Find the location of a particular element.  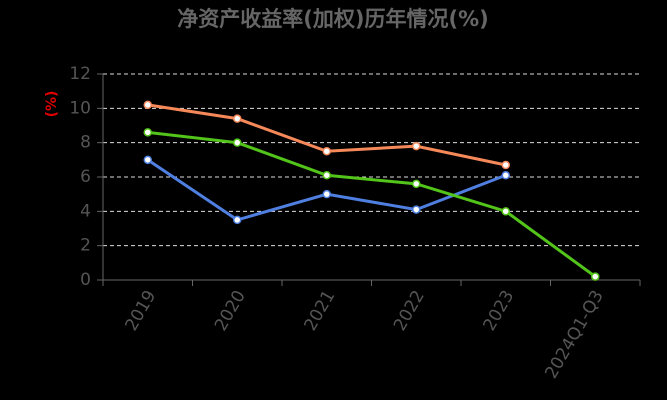

y-tick-label: 6 is located at coordinates (85, 177).